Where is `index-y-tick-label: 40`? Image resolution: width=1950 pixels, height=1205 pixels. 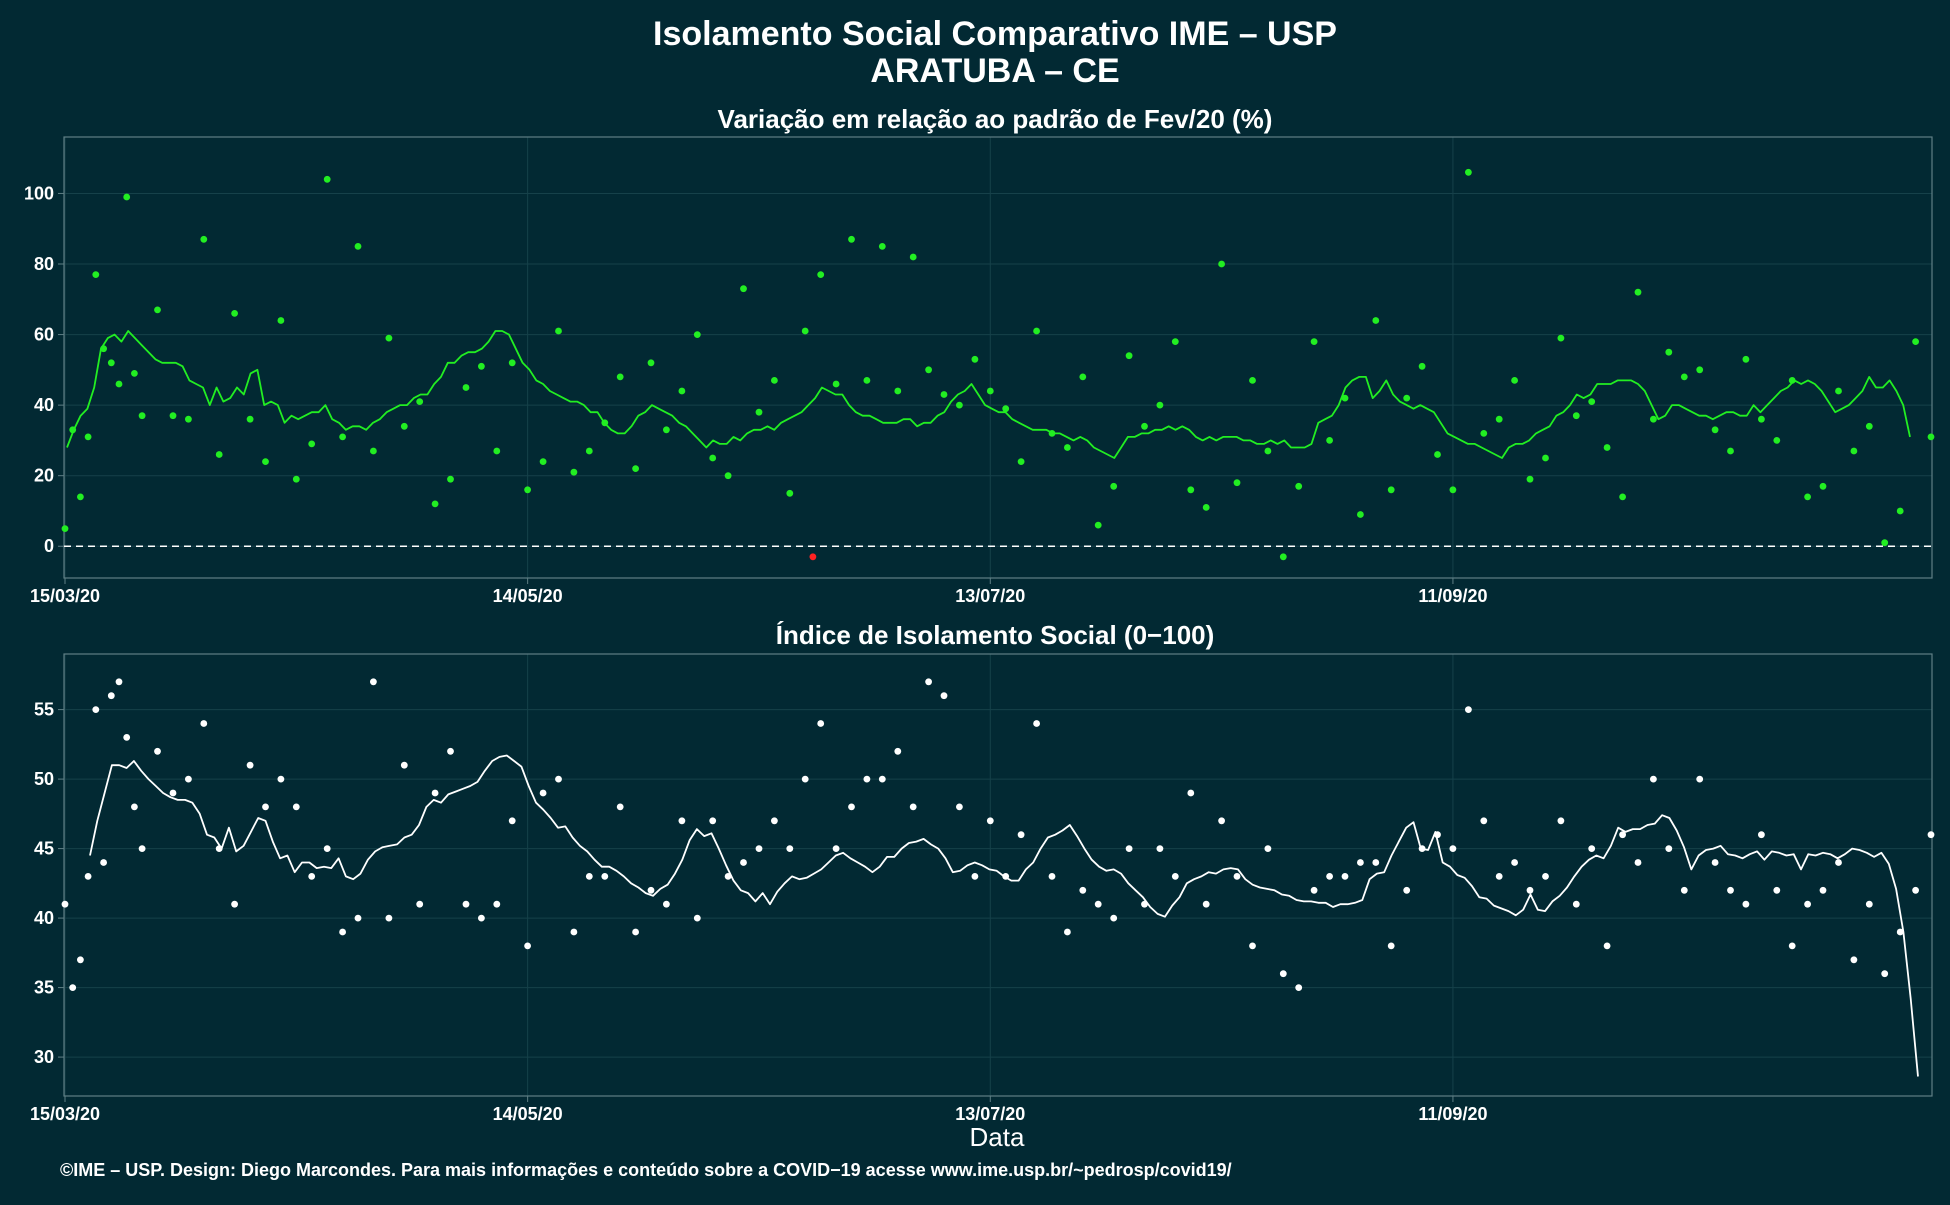 index-y-tick-label: 40 is located at coordinates (44, 918).